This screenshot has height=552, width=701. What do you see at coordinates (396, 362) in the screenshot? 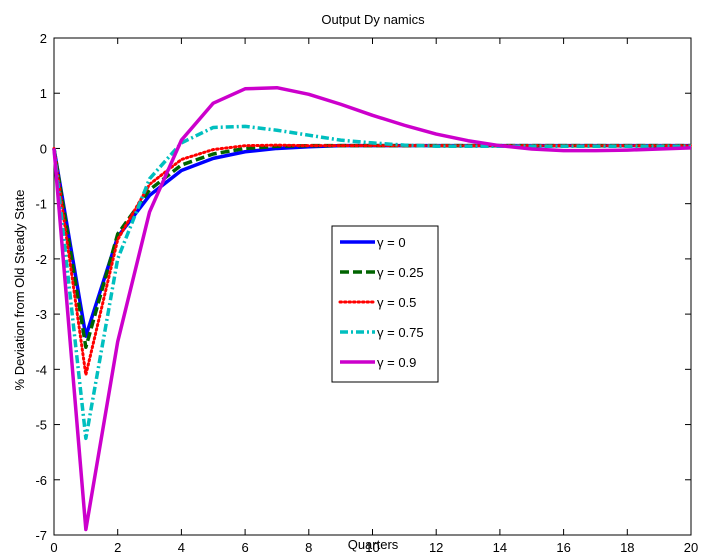
I see `legend-label-4: γ = 0.9` at bounding box center [396, 362].